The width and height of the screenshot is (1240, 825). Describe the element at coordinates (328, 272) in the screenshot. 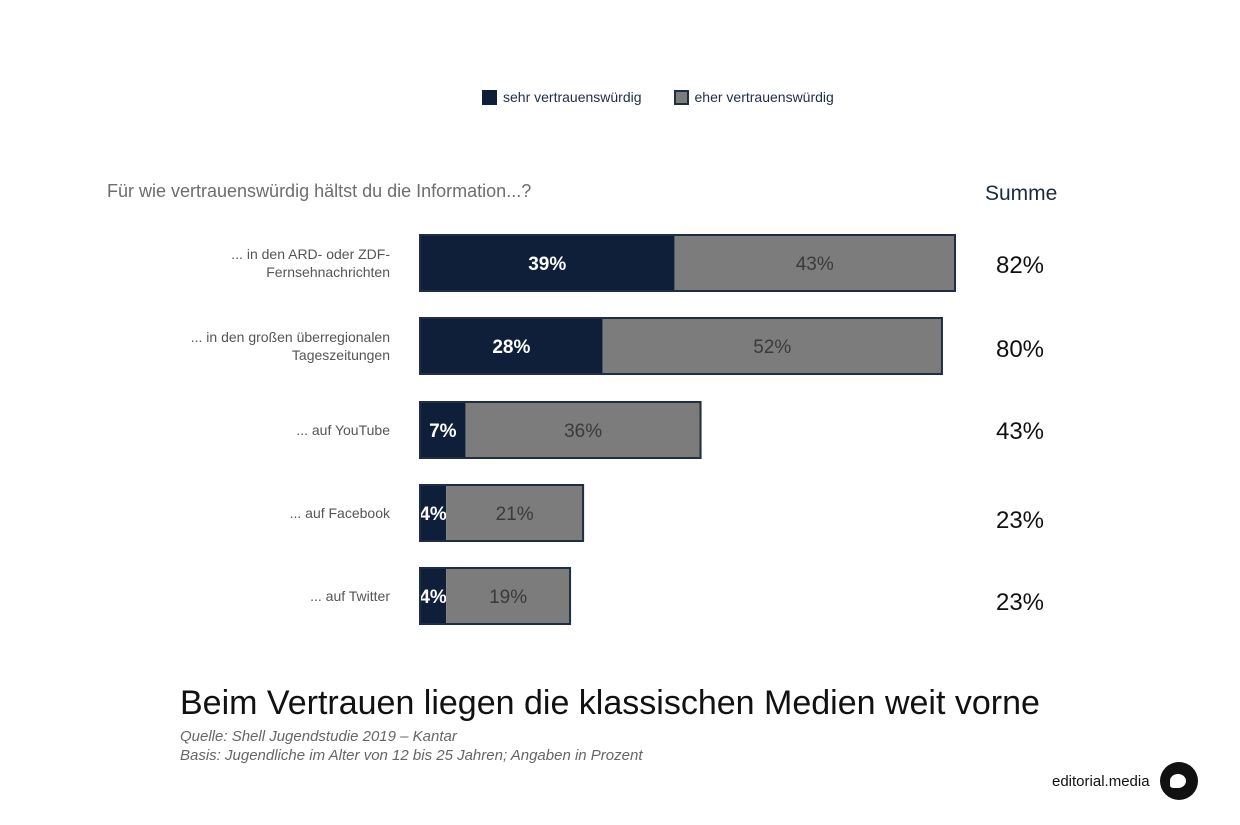

I see `category-label-line: Fernsehnachrichten` at that location.